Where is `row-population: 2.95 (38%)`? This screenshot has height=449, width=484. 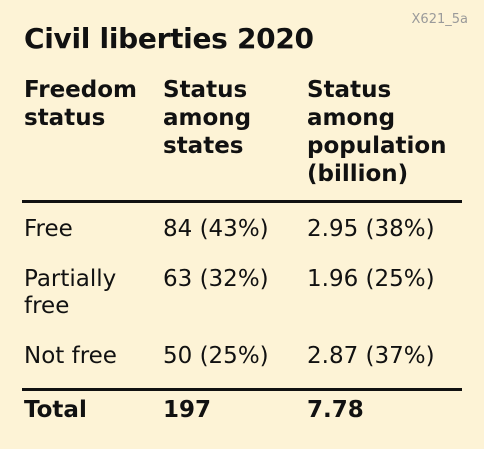 row-population: 2.95 (38%) is located at coordinates (371, 229).